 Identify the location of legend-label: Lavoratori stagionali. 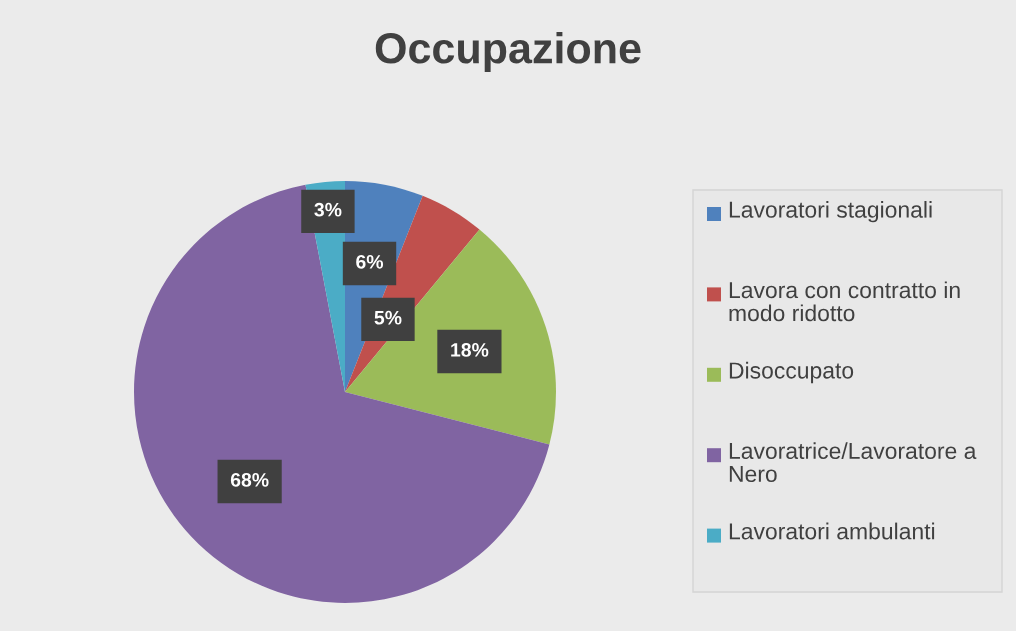
(830, 212).